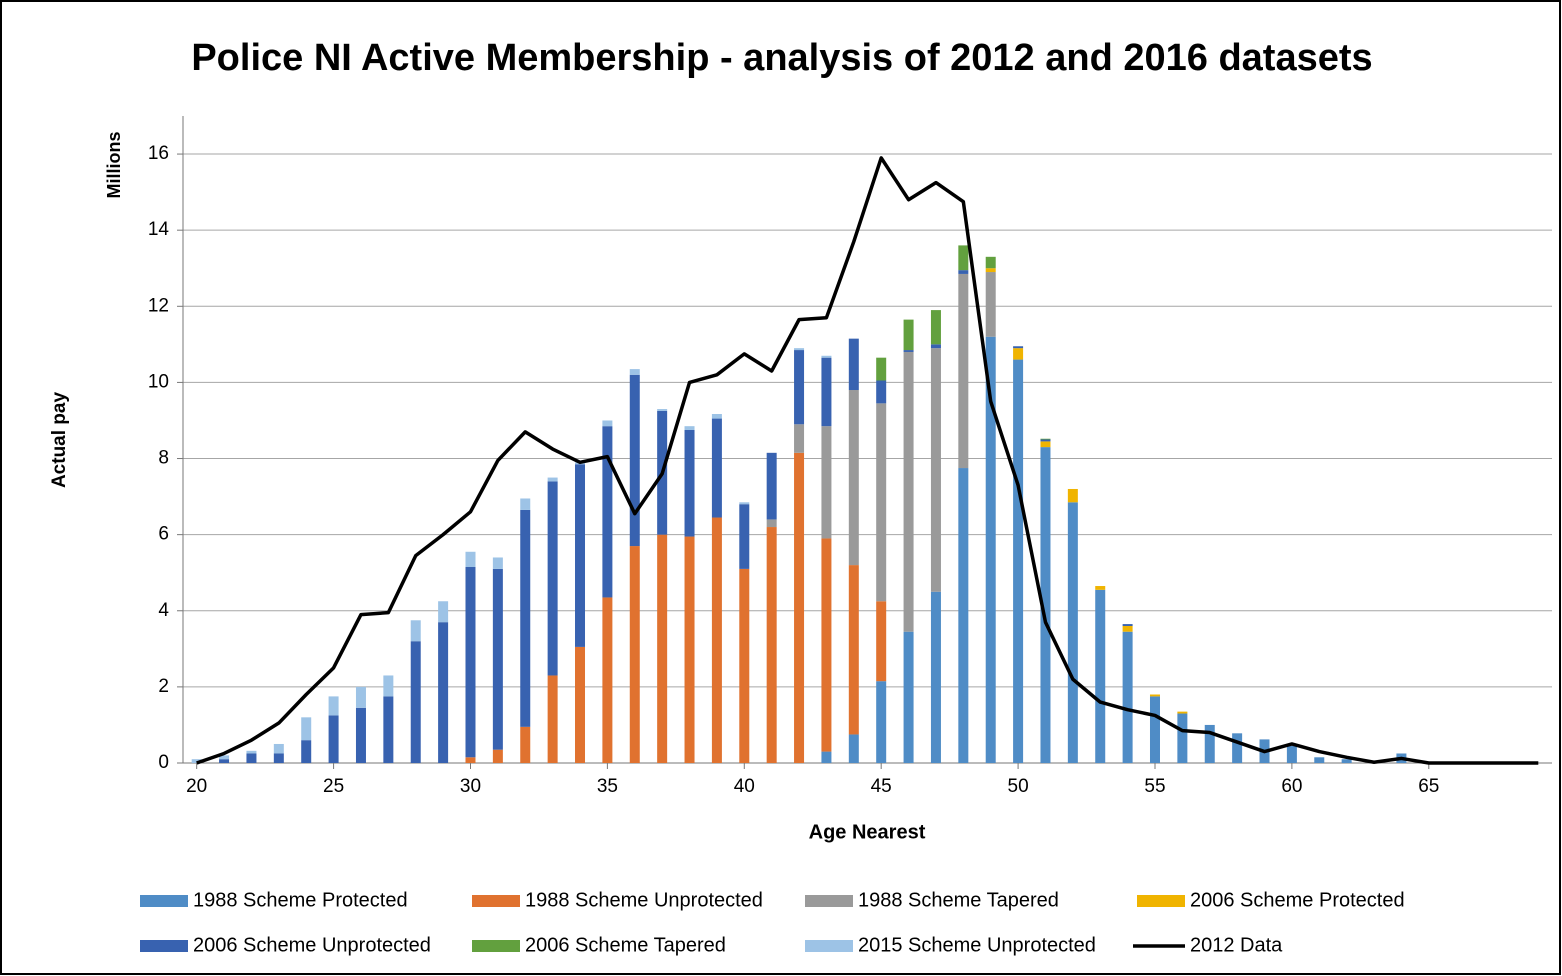 The width and height of the screenshot is (1562, 976). What do you see at coordinates (196, 786) in the screenshot?
I see `x-tick-label: 20` at bounding box center [196, 786].